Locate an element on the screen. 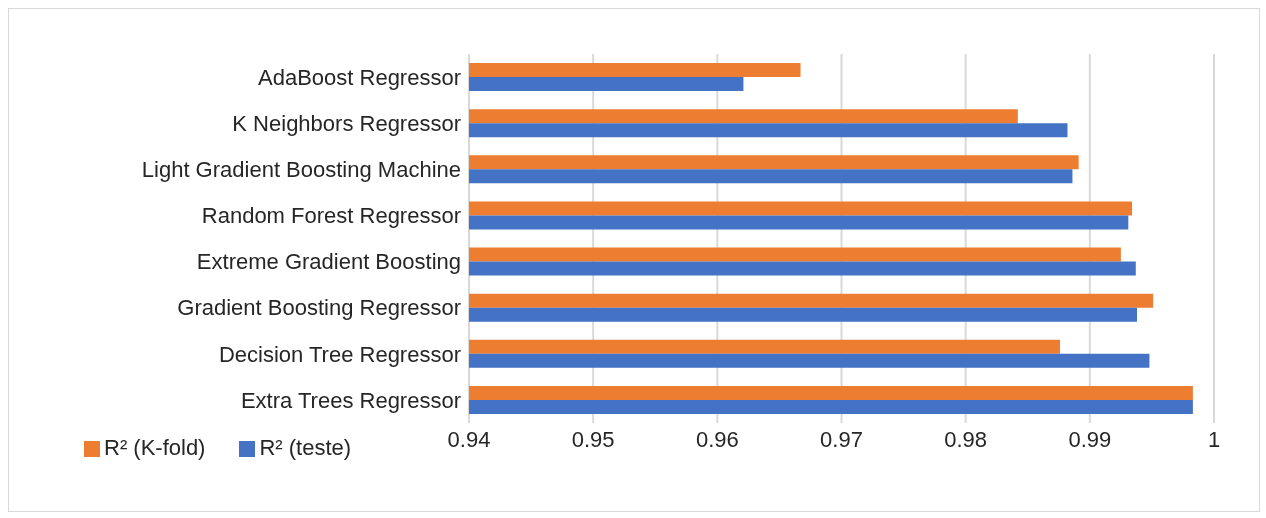 The height and width of the screenshot is (518, 1266). y-tick-label: Gradient Boosting Regressor is located at coordinates (319, 308).